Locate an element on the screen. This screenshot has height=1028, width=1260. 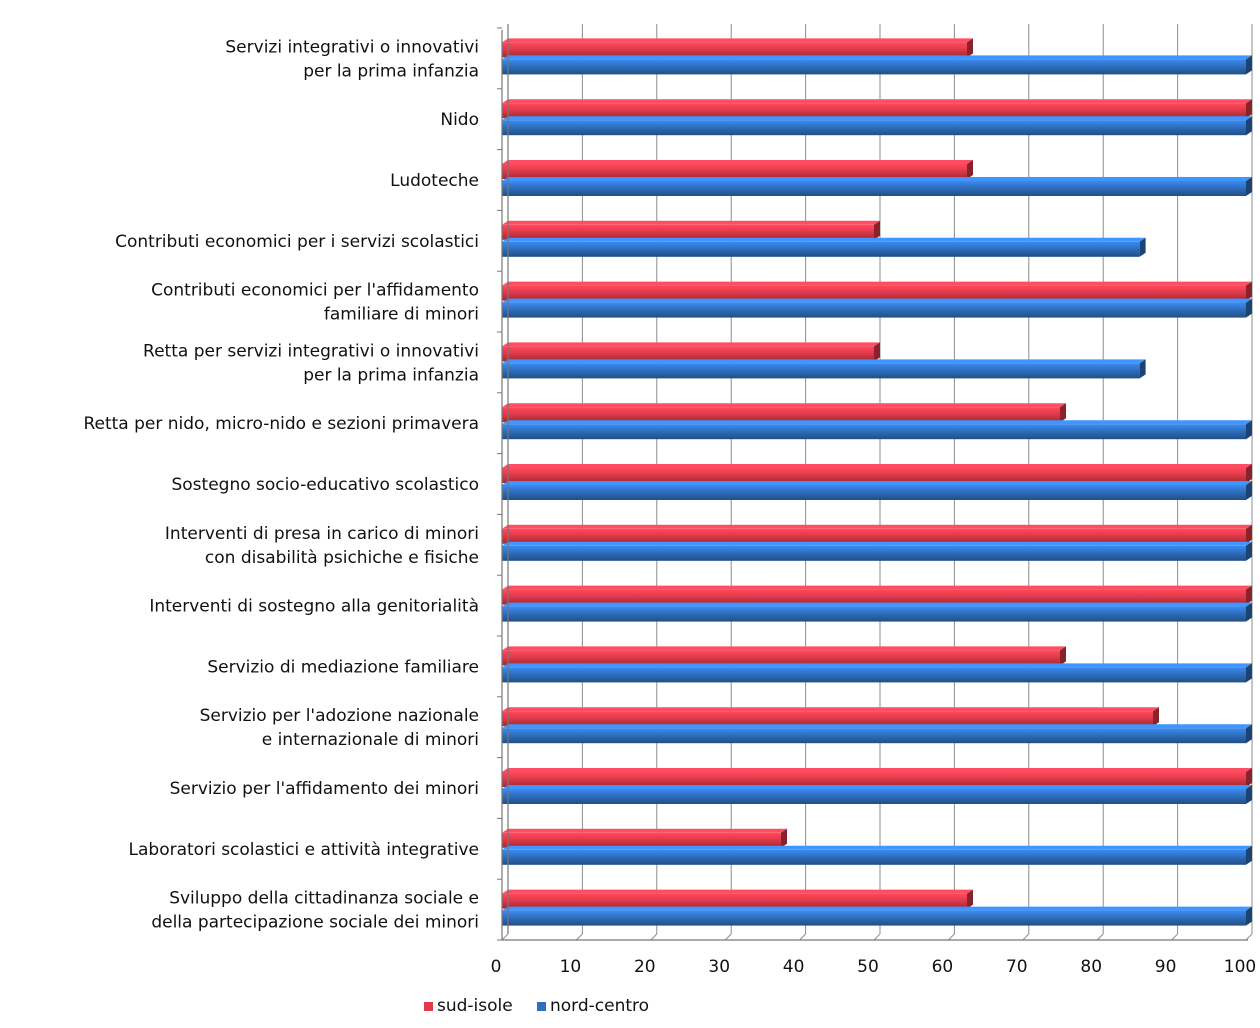
x-tick-label: 80 is located at coordinates (1091, 967).